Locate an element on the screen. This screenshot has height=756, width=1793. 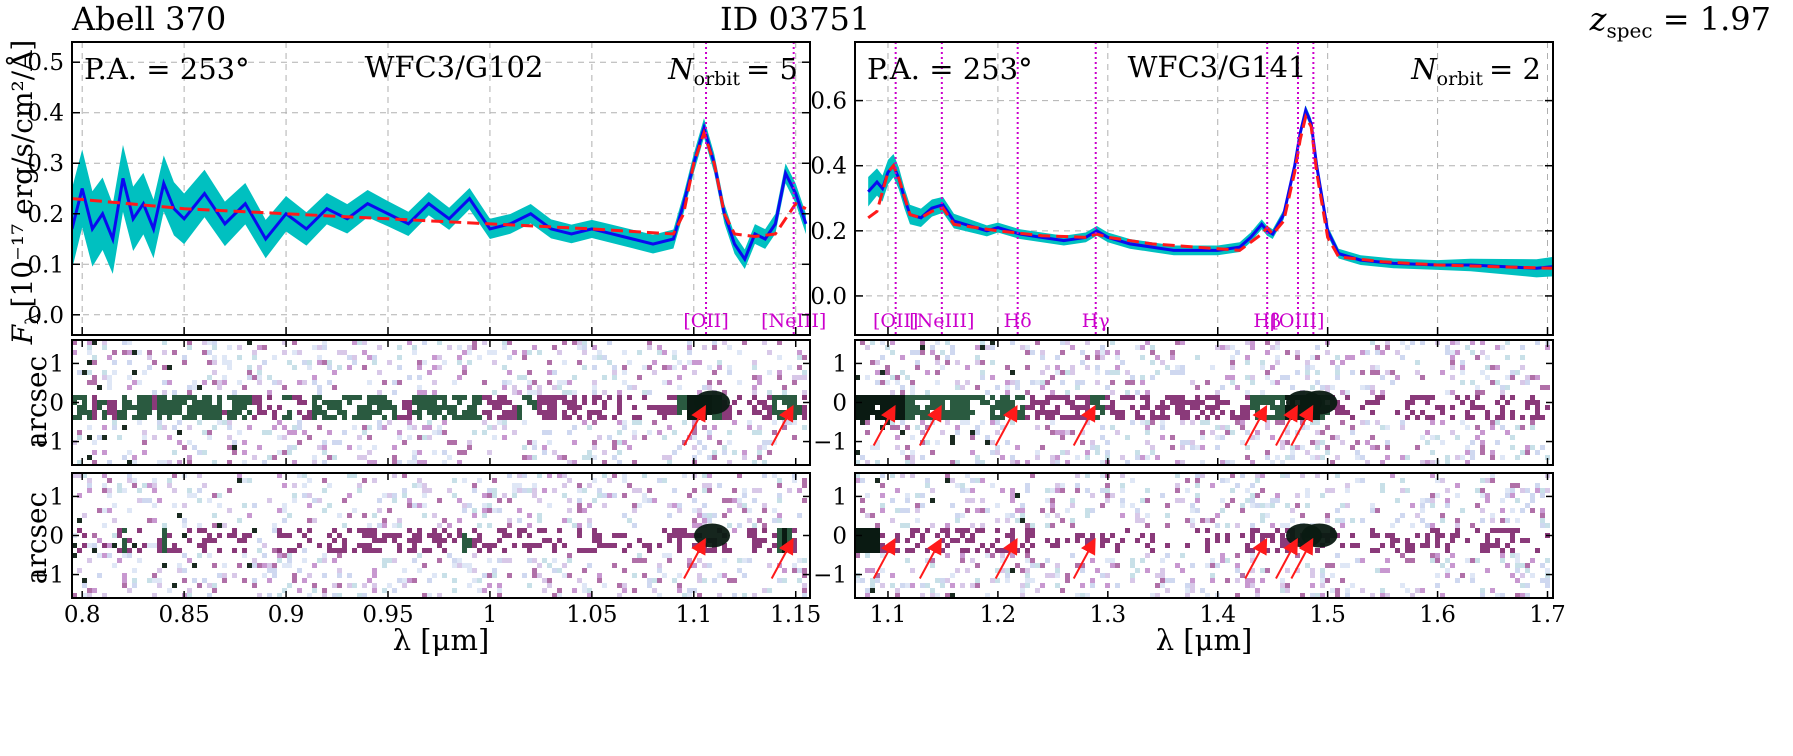
emission-arrow is located at coordinates (1006, 558).